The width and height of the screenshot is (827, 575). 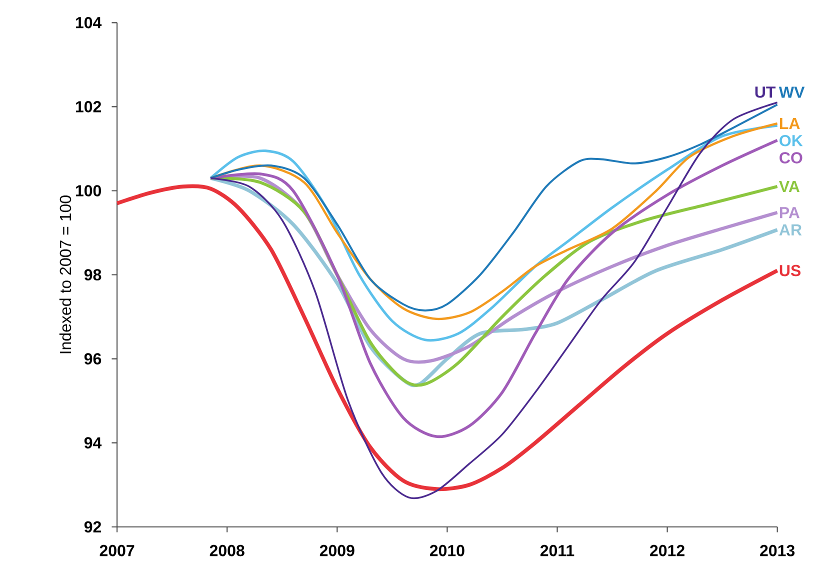 I want to click on y-tick-label: 102, so click(x=89, y=106).